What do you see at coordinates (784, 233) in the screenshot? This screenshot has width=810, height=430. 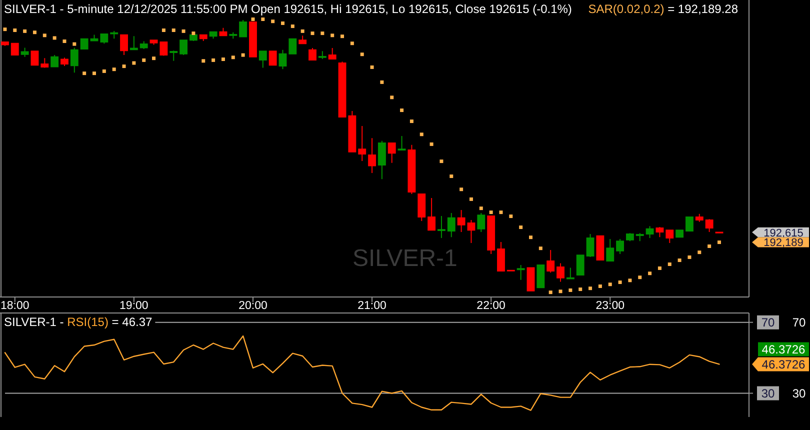 I see `y-tick-label: 192,615` at bounding box center [784, 233].